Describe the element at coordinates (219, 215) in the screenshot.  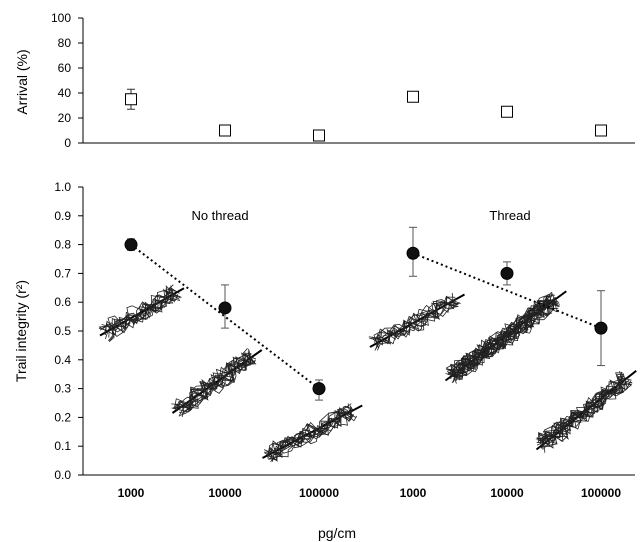
I see `group-label-no-thread: No thread` at that location.